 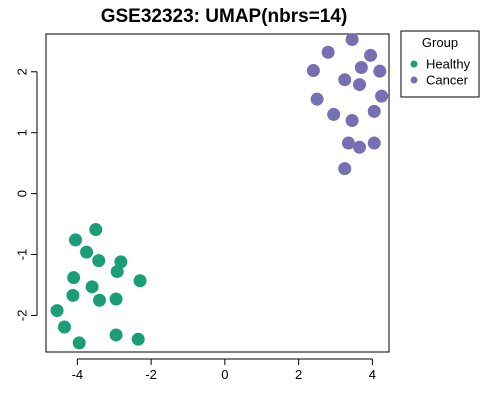 What do you see at coordinates (372, 374) in the screenshot?
I see `x-tick-label: 4` at bounding box center [372, 374].